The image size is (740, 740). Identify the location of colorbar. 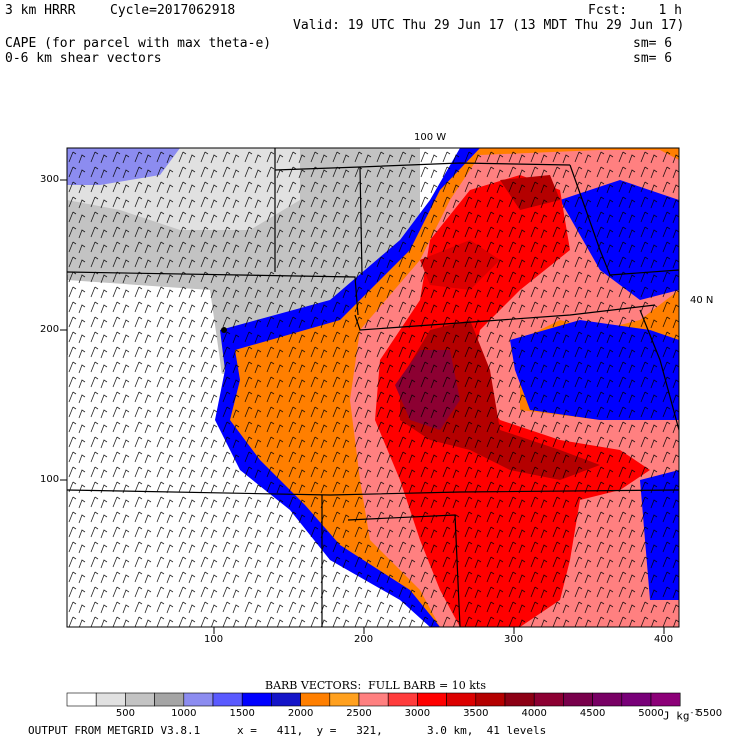
(373, 699).